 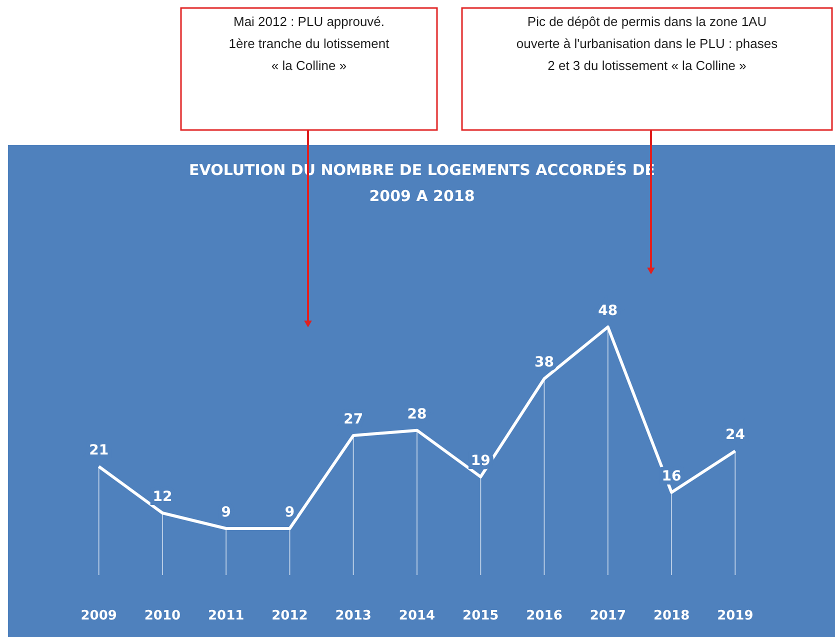 What do you see at coordinates (735, 616) in the screenshot?
I see `x-tick-label: 2019` at bounding box center [735, 616].